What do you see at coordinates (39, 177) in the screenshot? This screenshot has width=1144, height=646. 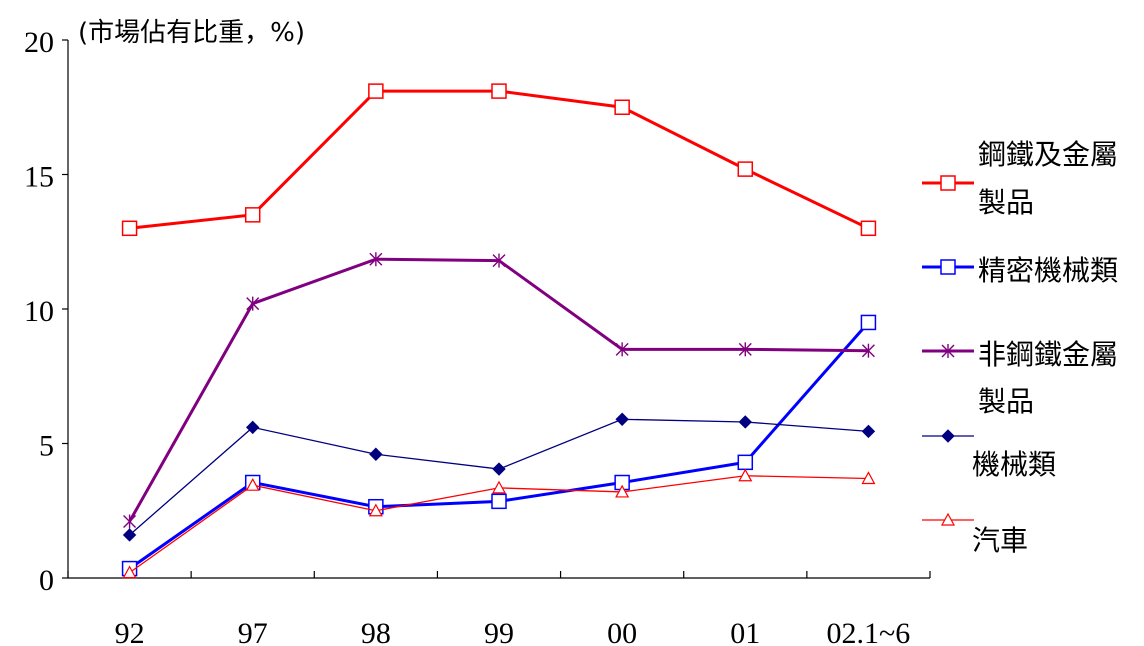 I see `y-tick-label: 15` at bounding box center [39, 177].